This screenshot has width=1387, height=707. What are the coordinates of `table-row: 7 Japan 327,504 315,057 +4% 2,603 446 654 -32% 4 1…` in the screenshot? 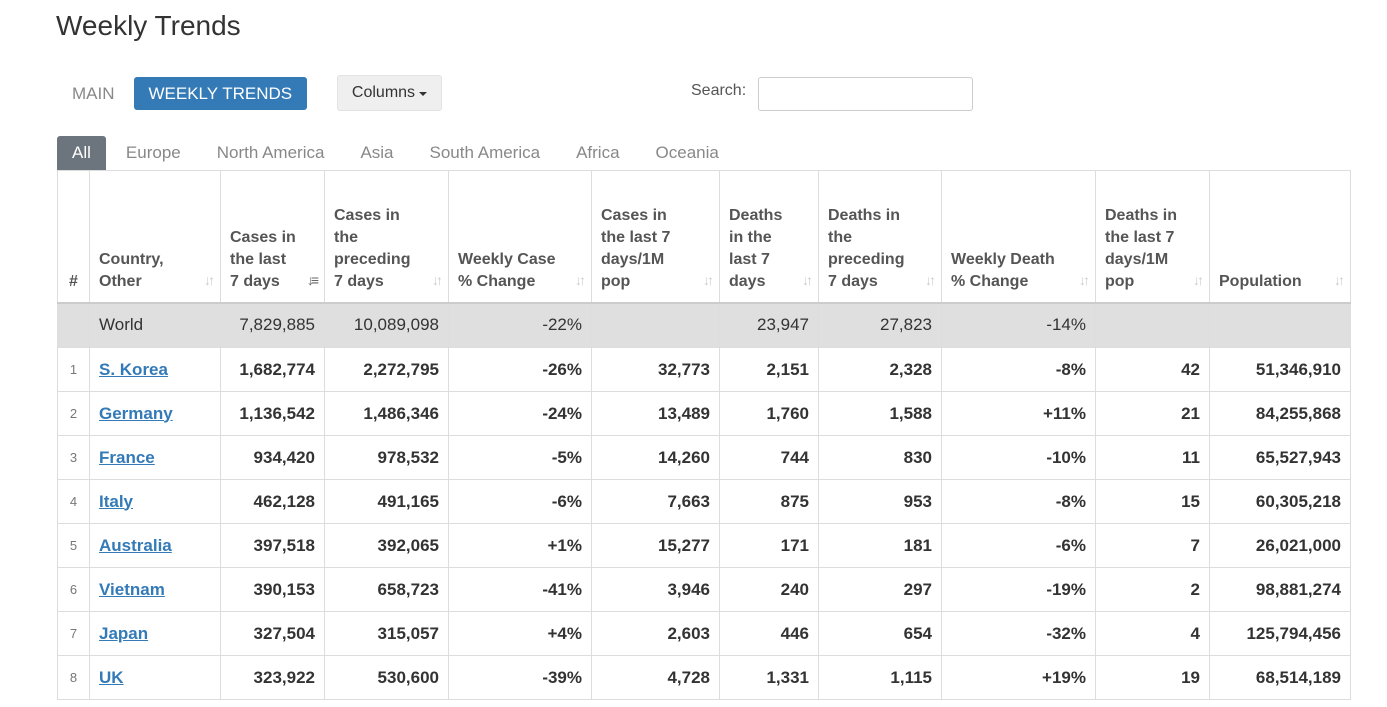 It's located at (704, 633).